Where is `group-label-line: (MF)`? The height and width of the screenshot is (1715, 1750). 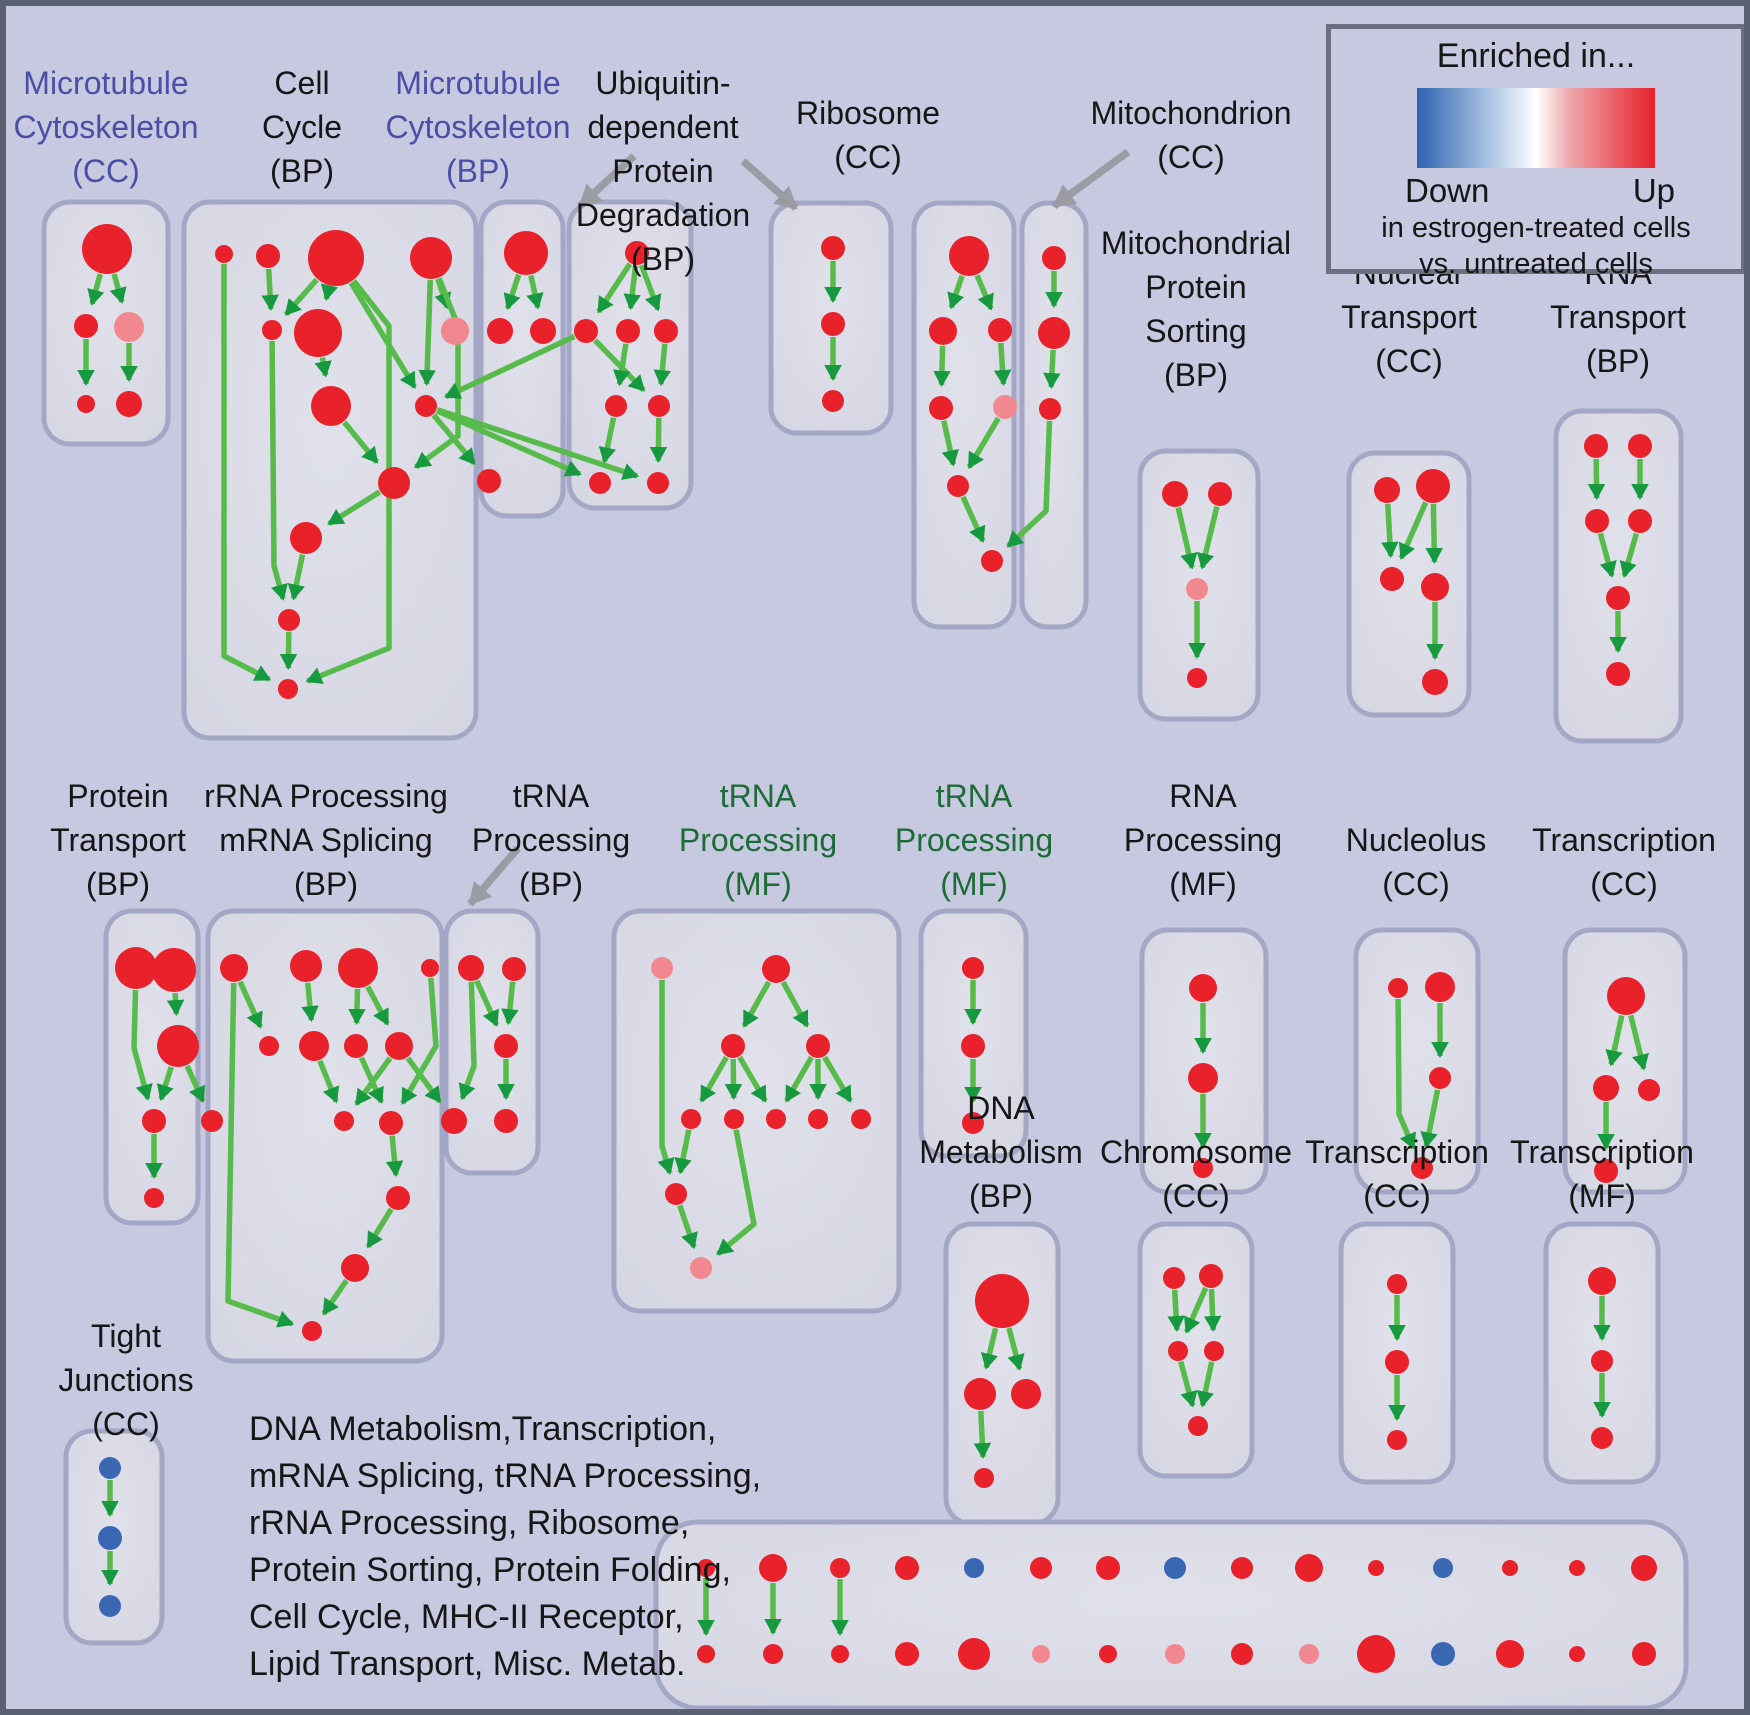 group-label-line: (MF) is located at coordinates (1602, 1196).